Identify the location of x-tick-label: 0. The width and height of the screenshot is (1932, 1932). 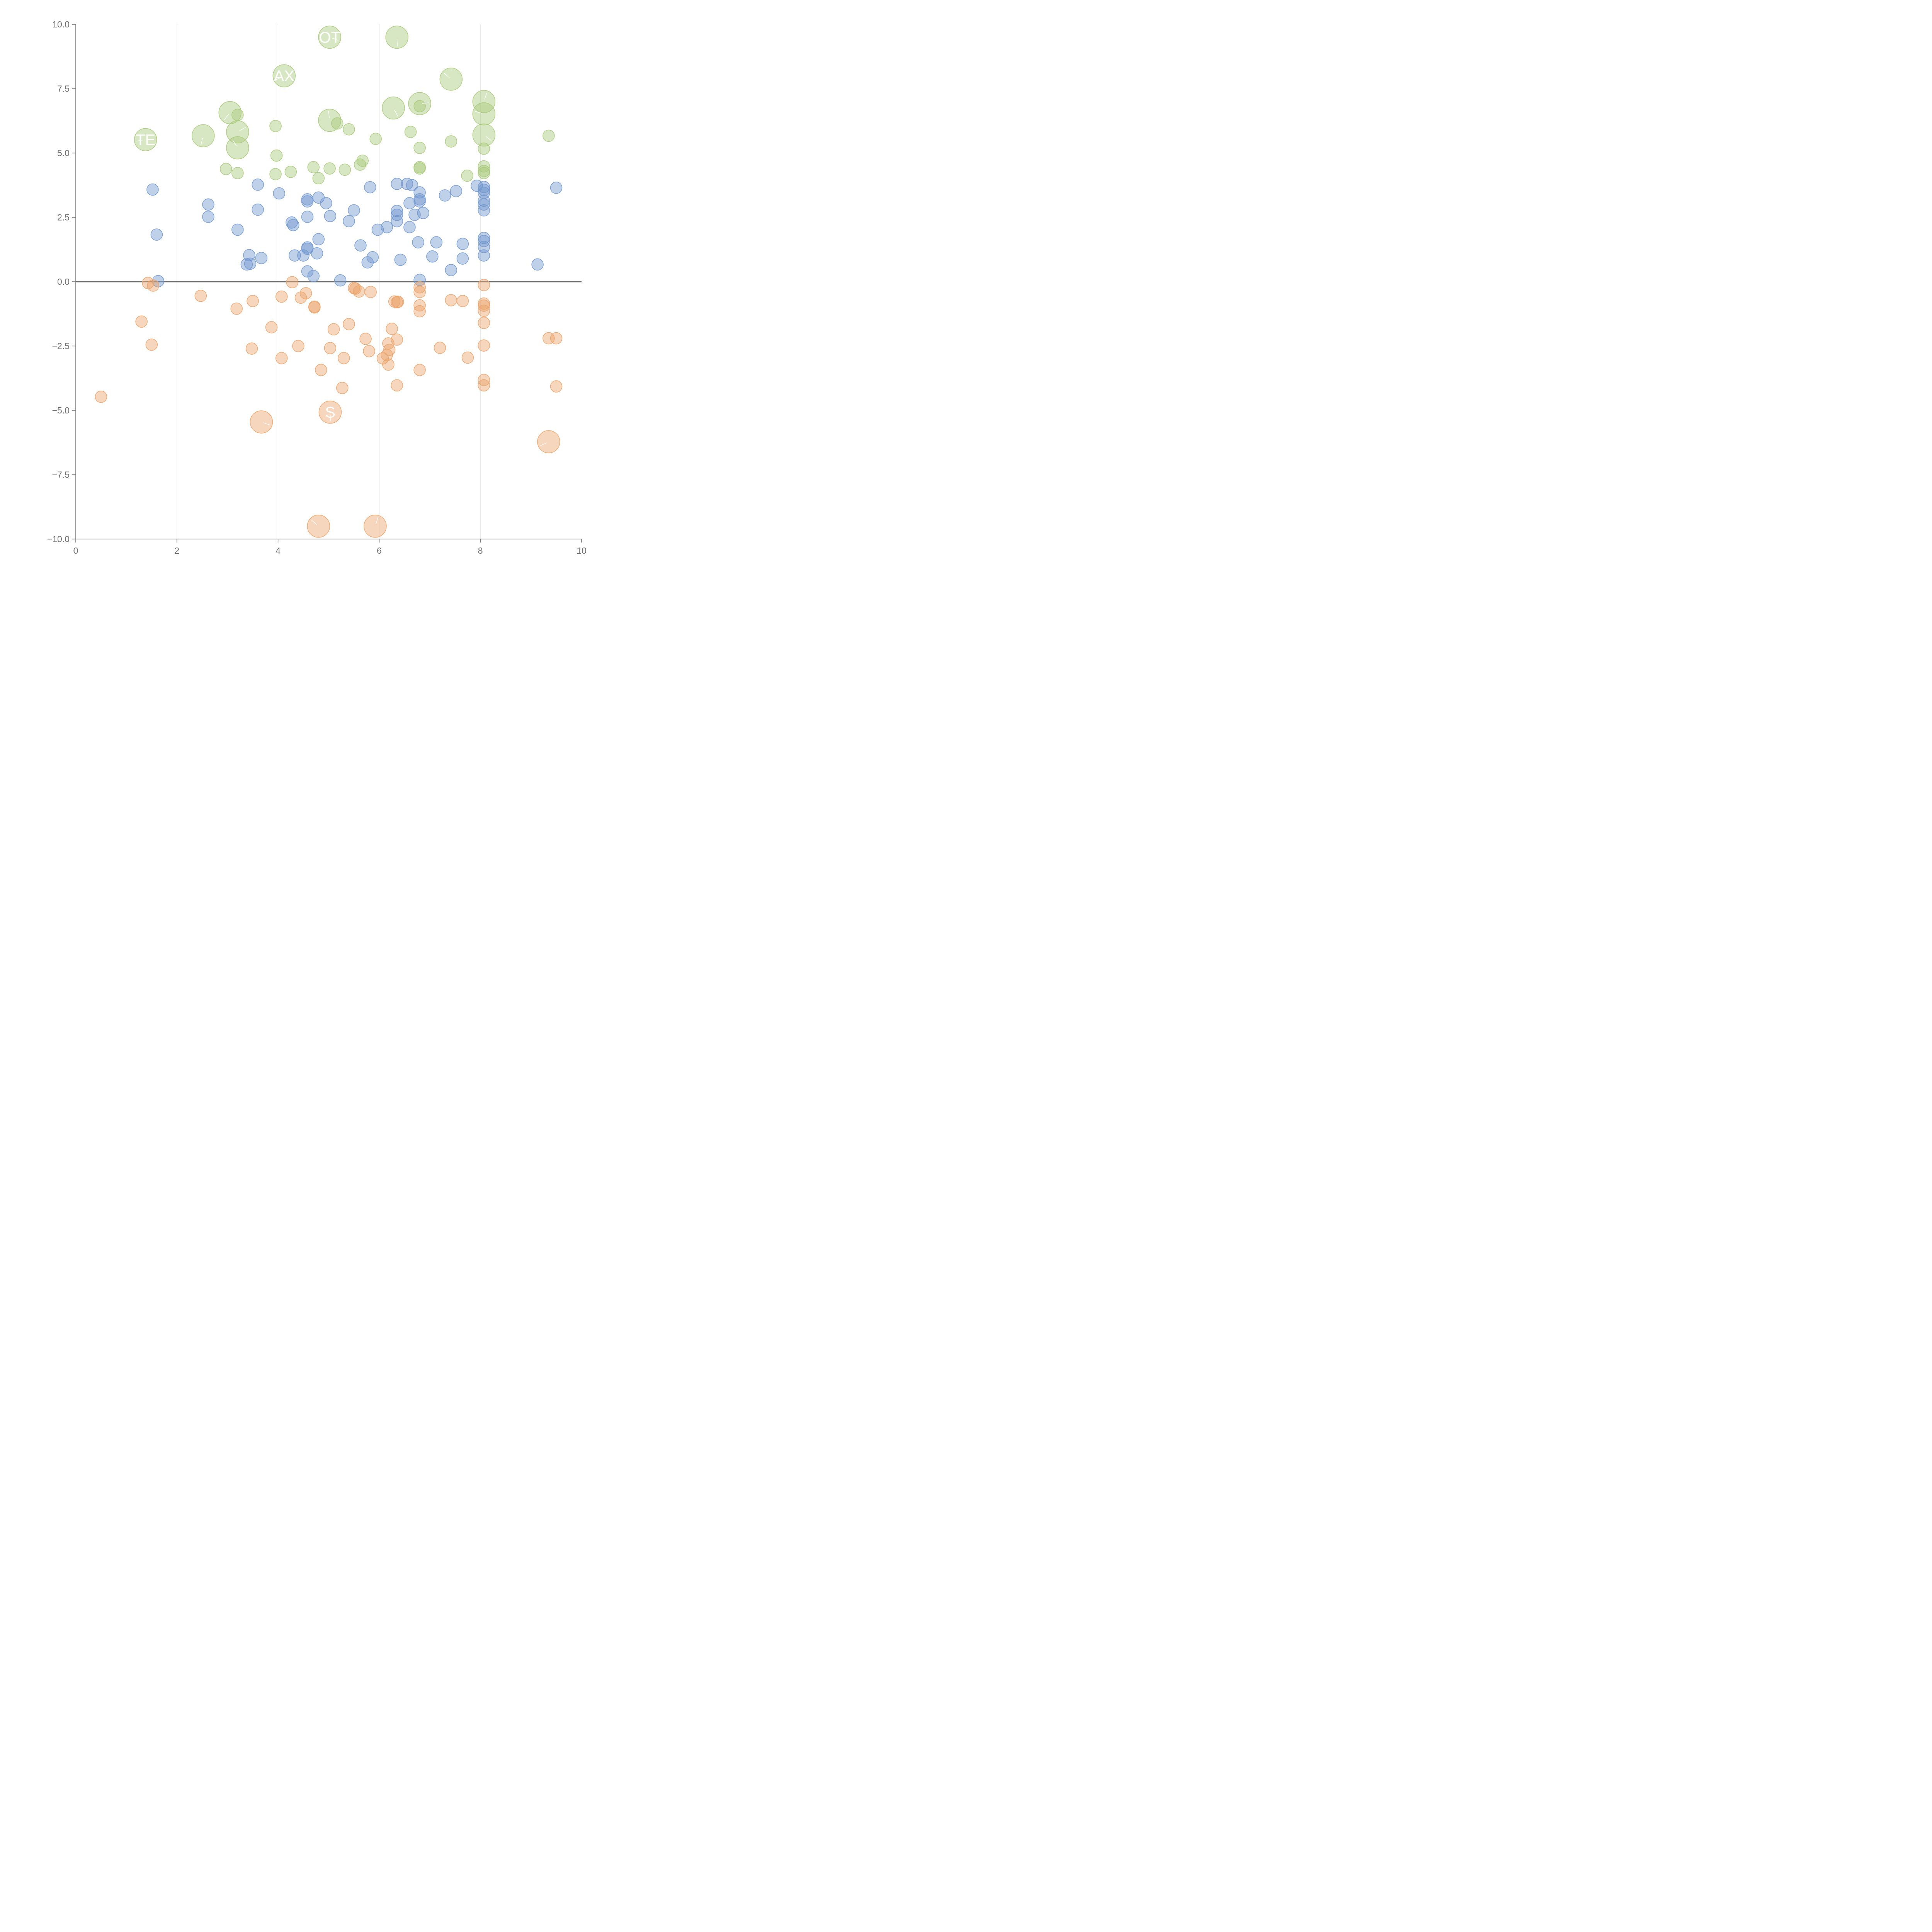
(75, 551).